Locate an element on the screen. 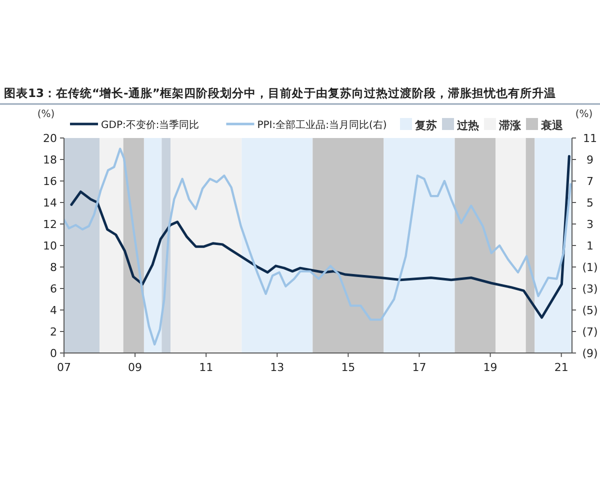 This screenshot has width=600, height=480. y-tick-label: 0 is located at coordinates (53, 353).